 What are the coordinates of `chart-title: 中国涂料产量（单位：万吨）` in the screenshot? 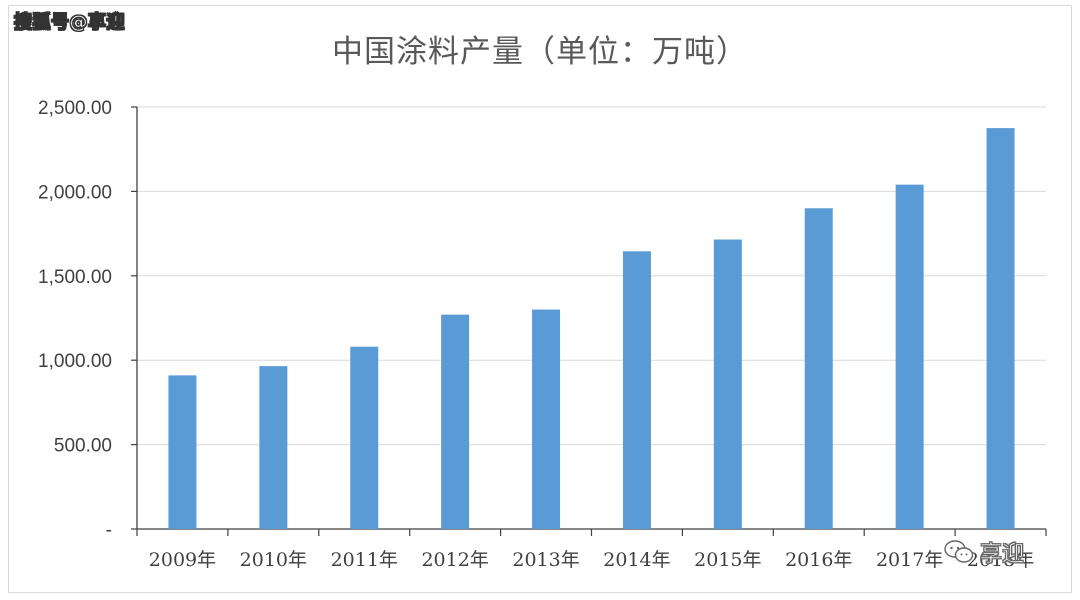 It's located at (540, 52).